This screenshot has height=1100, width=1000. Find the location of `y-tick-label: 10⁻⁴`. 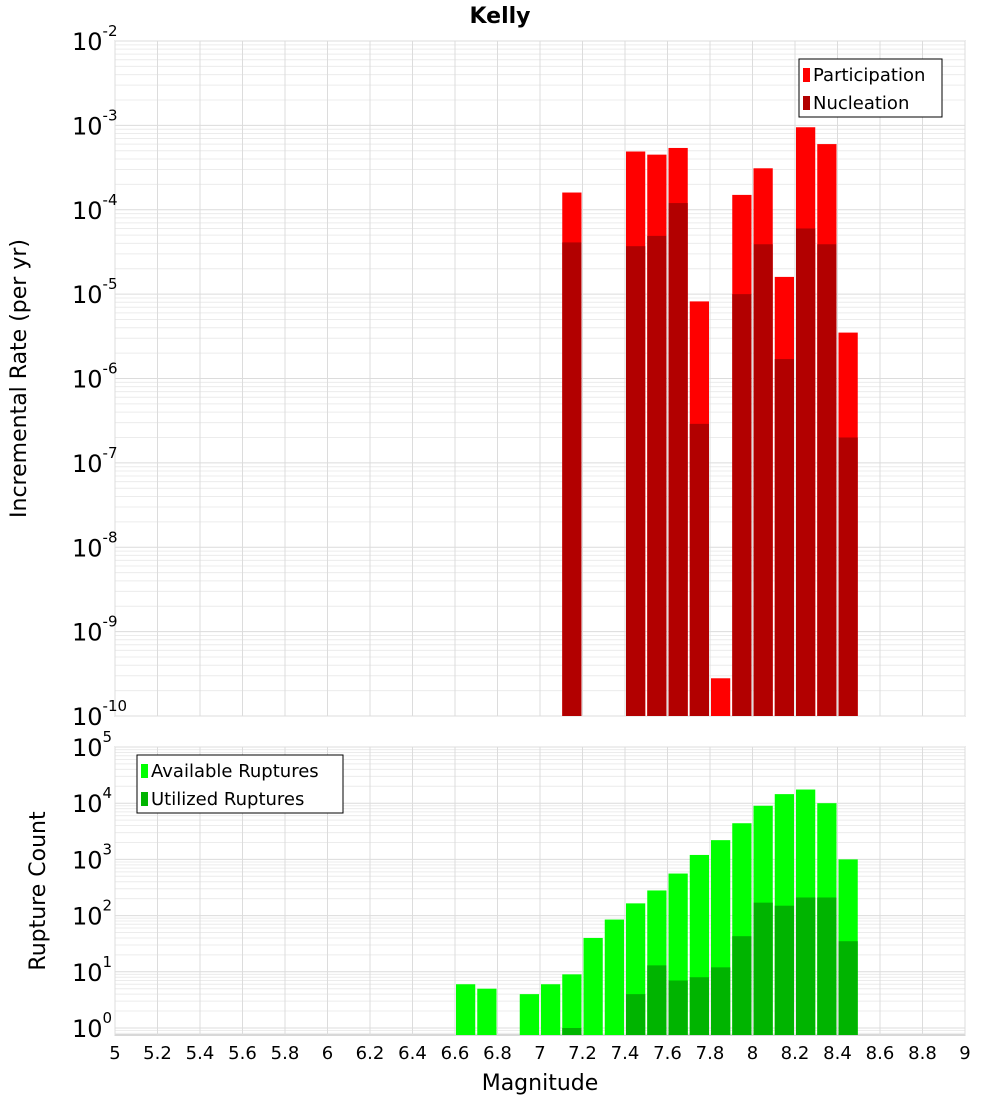

y-tick-label: 10⁻⁴ is located at coordinates (95, 208).